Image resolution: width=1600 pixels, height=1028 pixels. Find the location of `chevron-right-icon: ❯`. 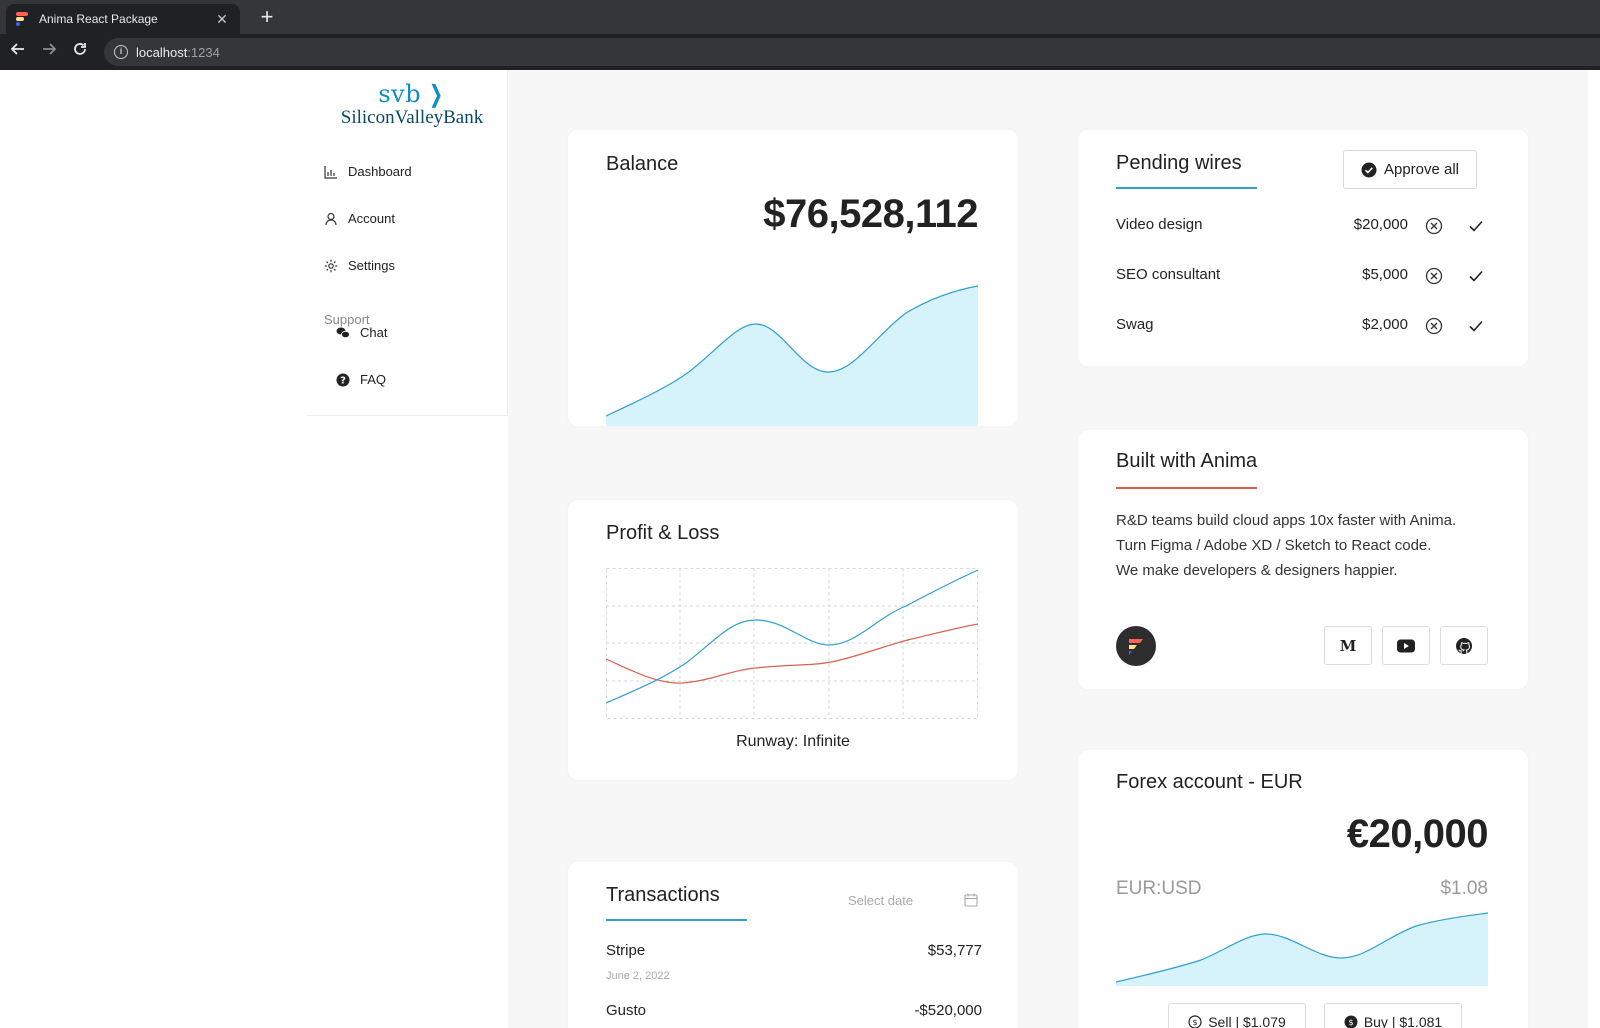

chevron-right-icon: ❯ is located at coordinates (435, 94).